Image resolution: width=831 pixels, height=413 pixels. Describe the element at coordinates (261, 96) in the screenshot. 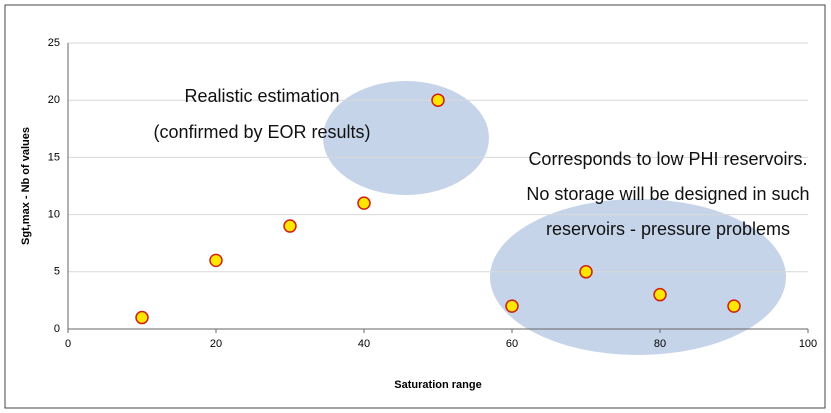

I see `annotation: Realistic estimation` at that location.